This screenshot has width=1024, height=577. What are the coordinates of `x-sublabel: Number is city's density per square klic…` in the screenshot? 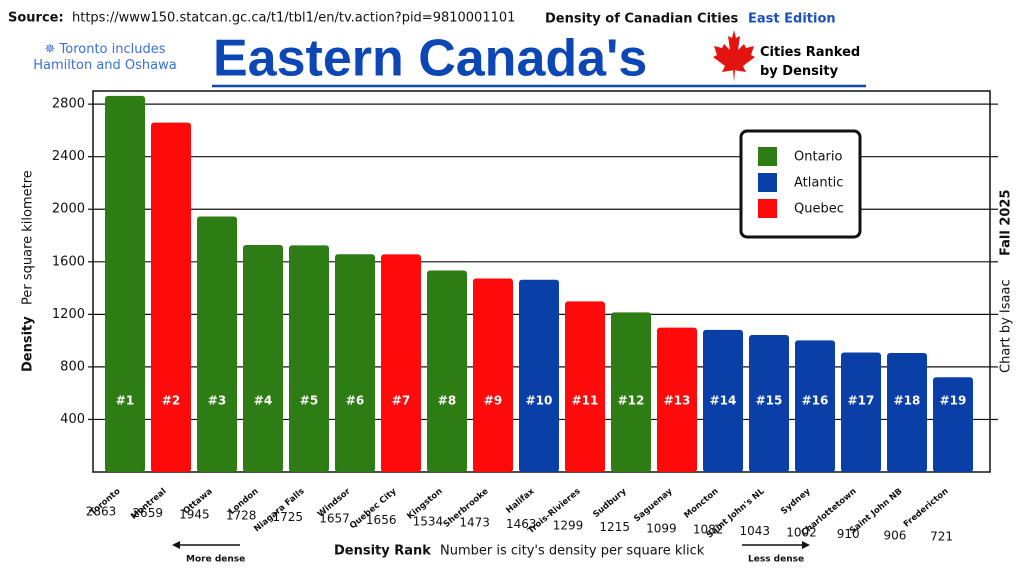 It's located at (572, 551).